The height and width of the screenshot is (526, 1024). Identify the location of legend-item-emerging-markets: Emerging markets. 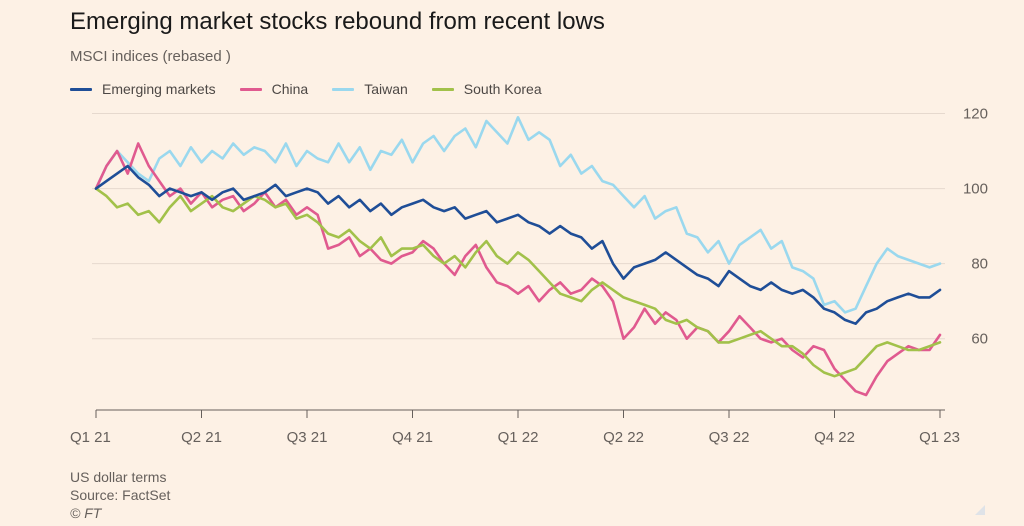
(143, 89).